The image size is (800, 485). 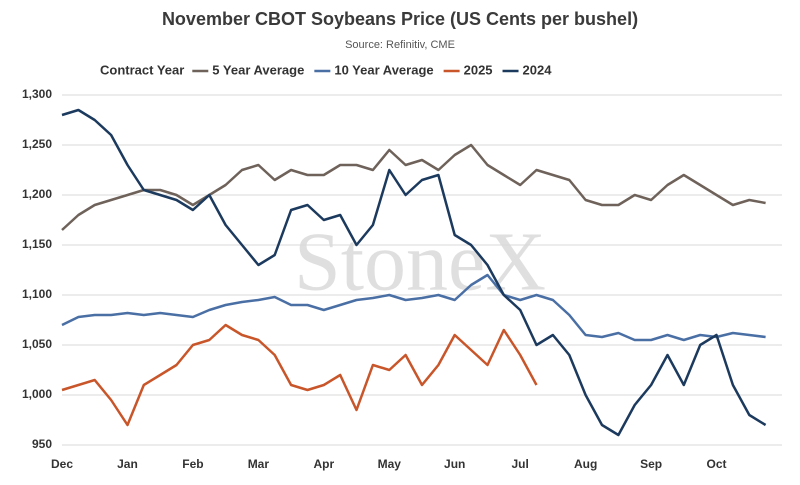 I want to click on y-tick-label: 1,150, so click(x=37, y=244).